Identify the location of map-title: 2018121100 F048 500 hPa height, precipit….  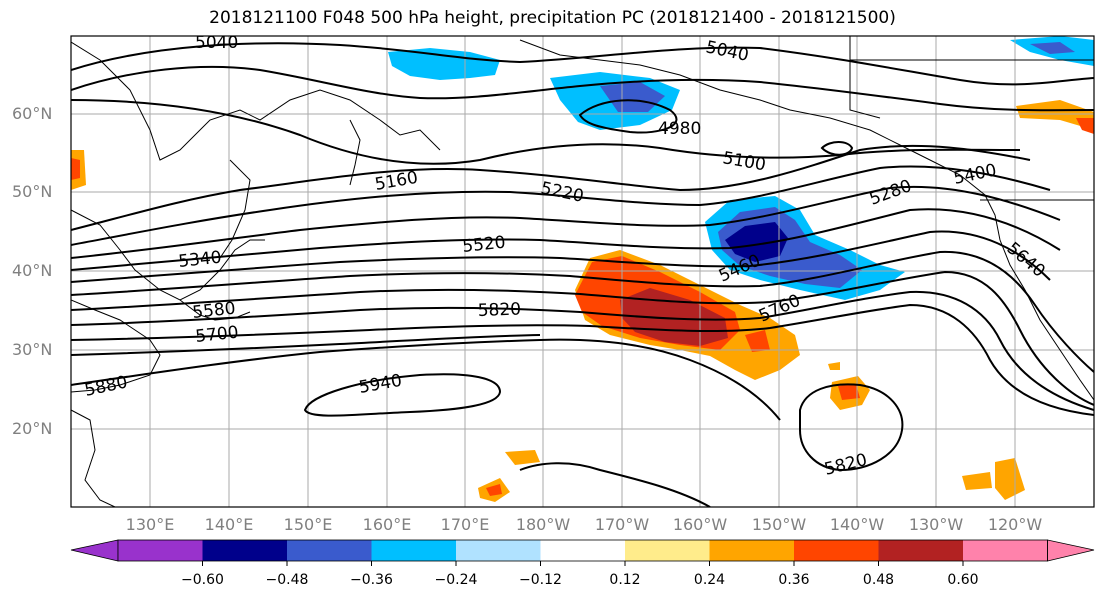
(552, 18).